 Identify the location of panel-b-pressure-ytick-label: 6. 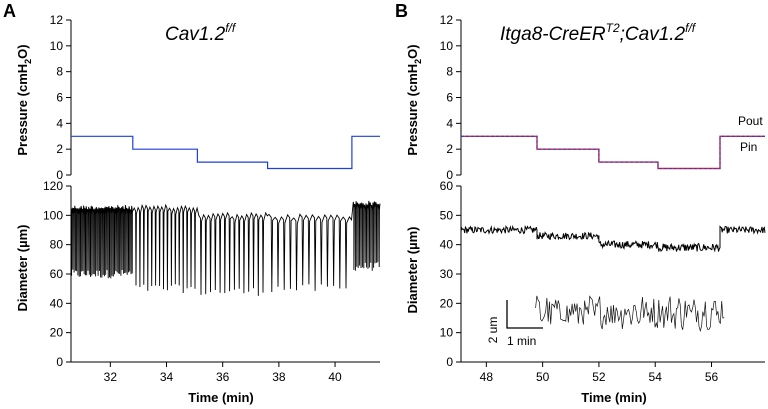
(449, 98).